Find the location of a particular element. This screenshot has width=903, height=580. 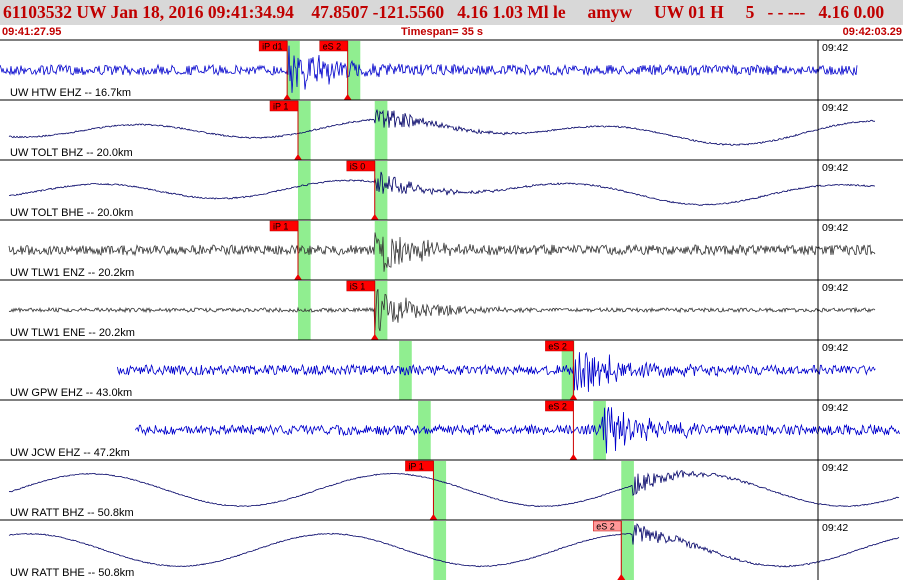

channel-row: eS 2 UW JCW EHZ -- 47.2km 09:42 is located at coordinates (451, 429).